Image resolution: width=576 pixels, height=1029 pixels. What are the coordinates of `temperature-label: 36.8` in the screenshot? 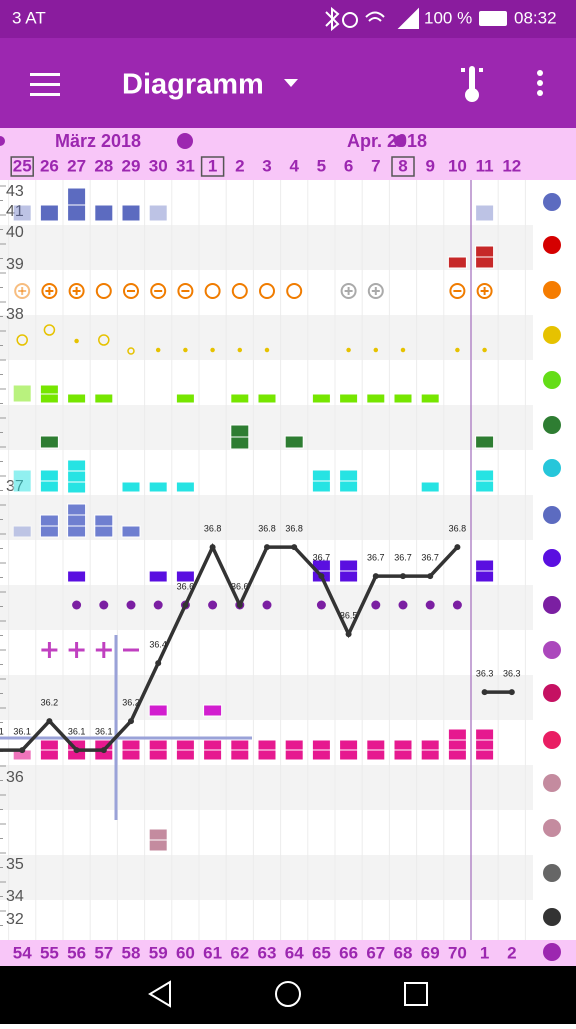 It's located at (458, 528).